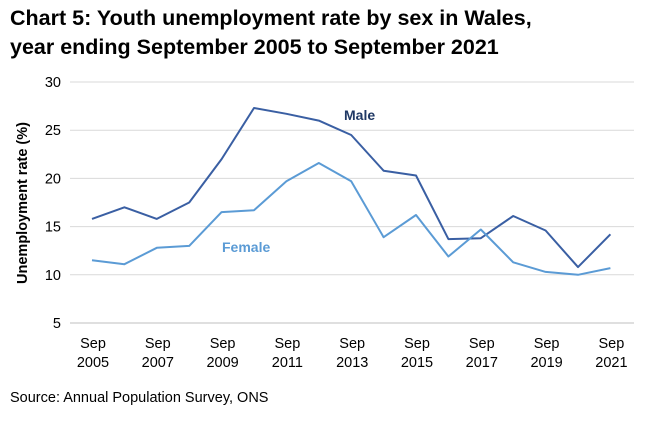 The height and width of the screenshot is (421, 654). Describe the element at coordinates (611, 363) in the screenshot. I see `x-tick-label-year: 2021` at that location.